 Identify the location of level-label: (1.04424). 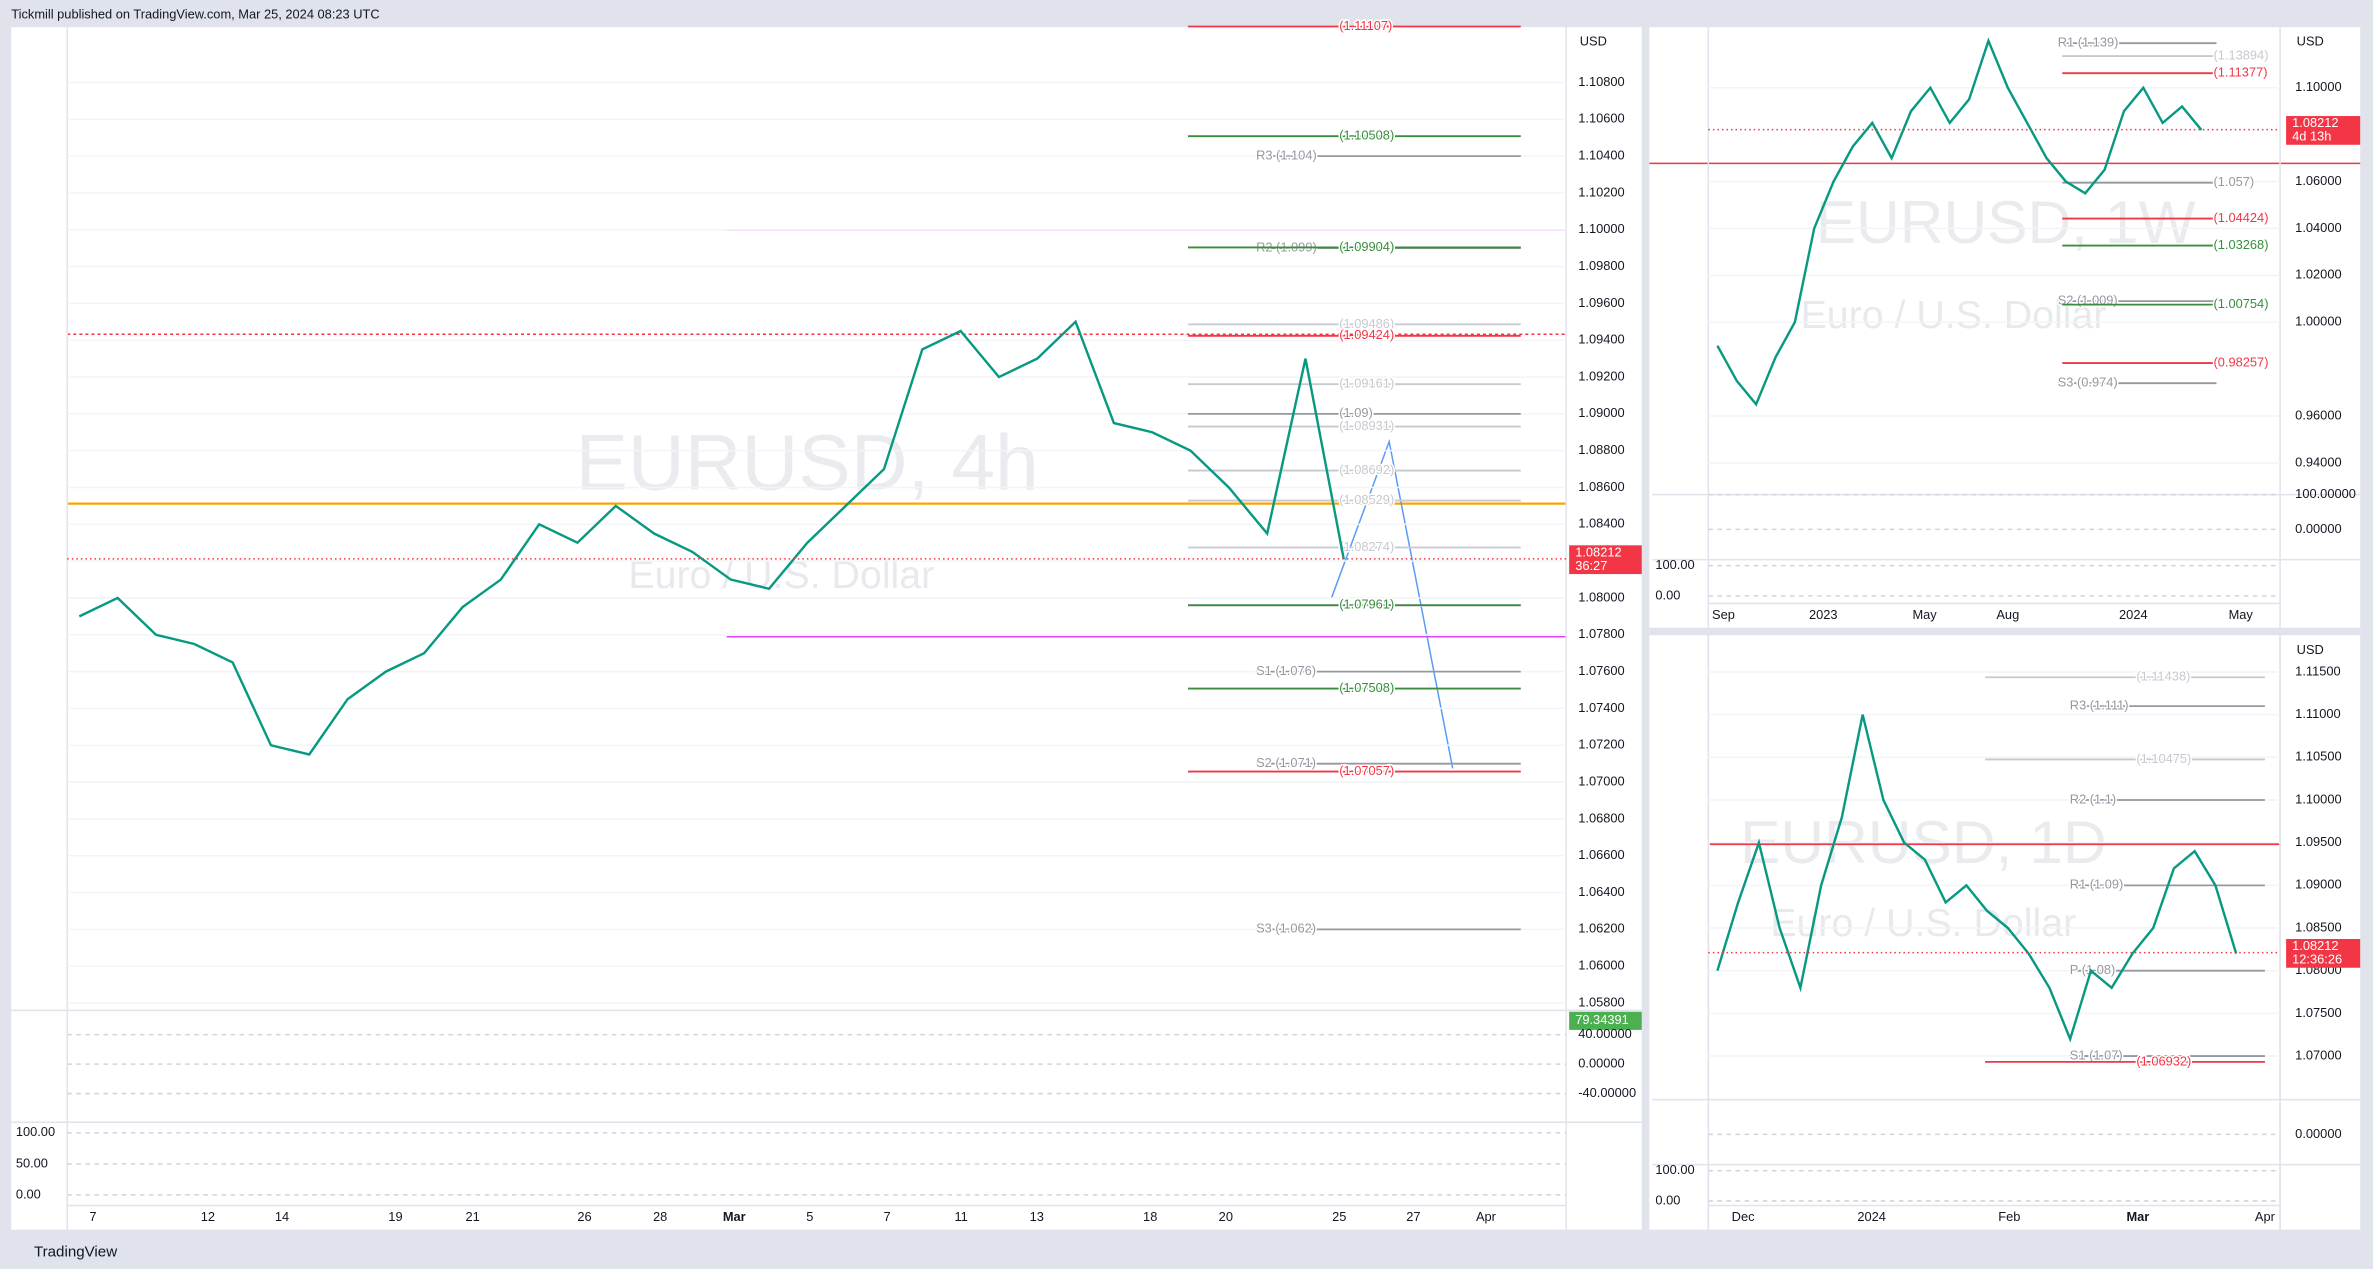
(2240, 217).